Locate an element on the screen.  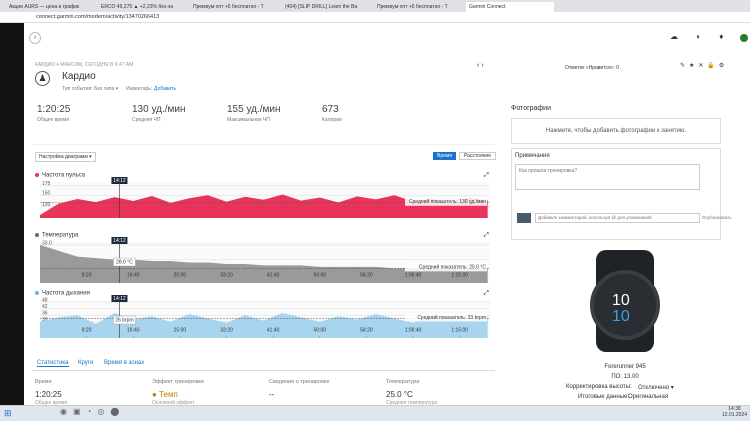
device-name: Forerunner 945 is located at coordinates (625, 367).